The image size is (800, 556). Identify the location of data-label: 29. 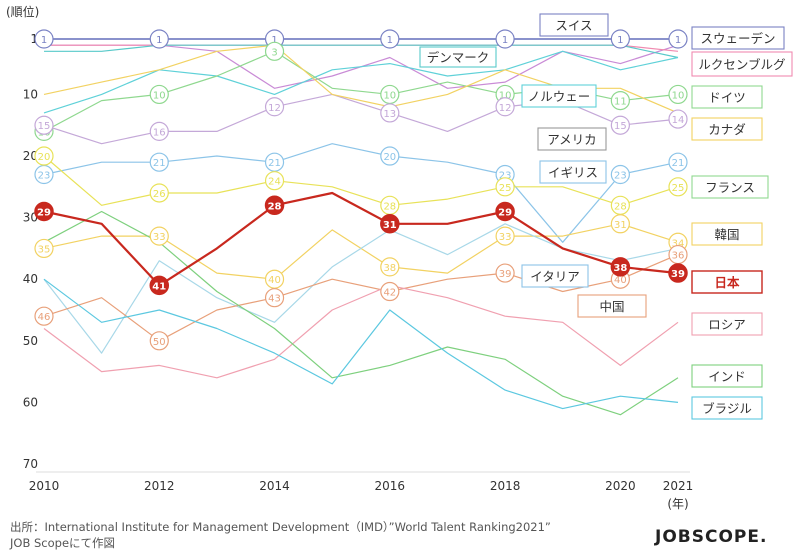
(505, 212).